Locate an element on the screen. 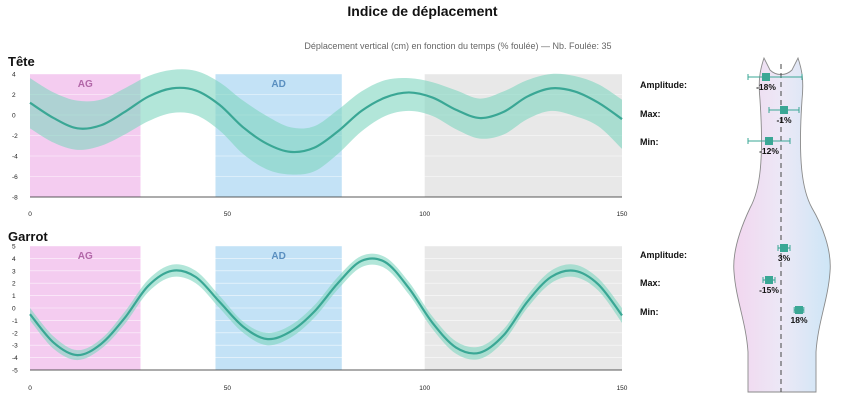 This screenshot has height=404, width=845. y-tick-label: -6 is located at coordinates (15, 177).